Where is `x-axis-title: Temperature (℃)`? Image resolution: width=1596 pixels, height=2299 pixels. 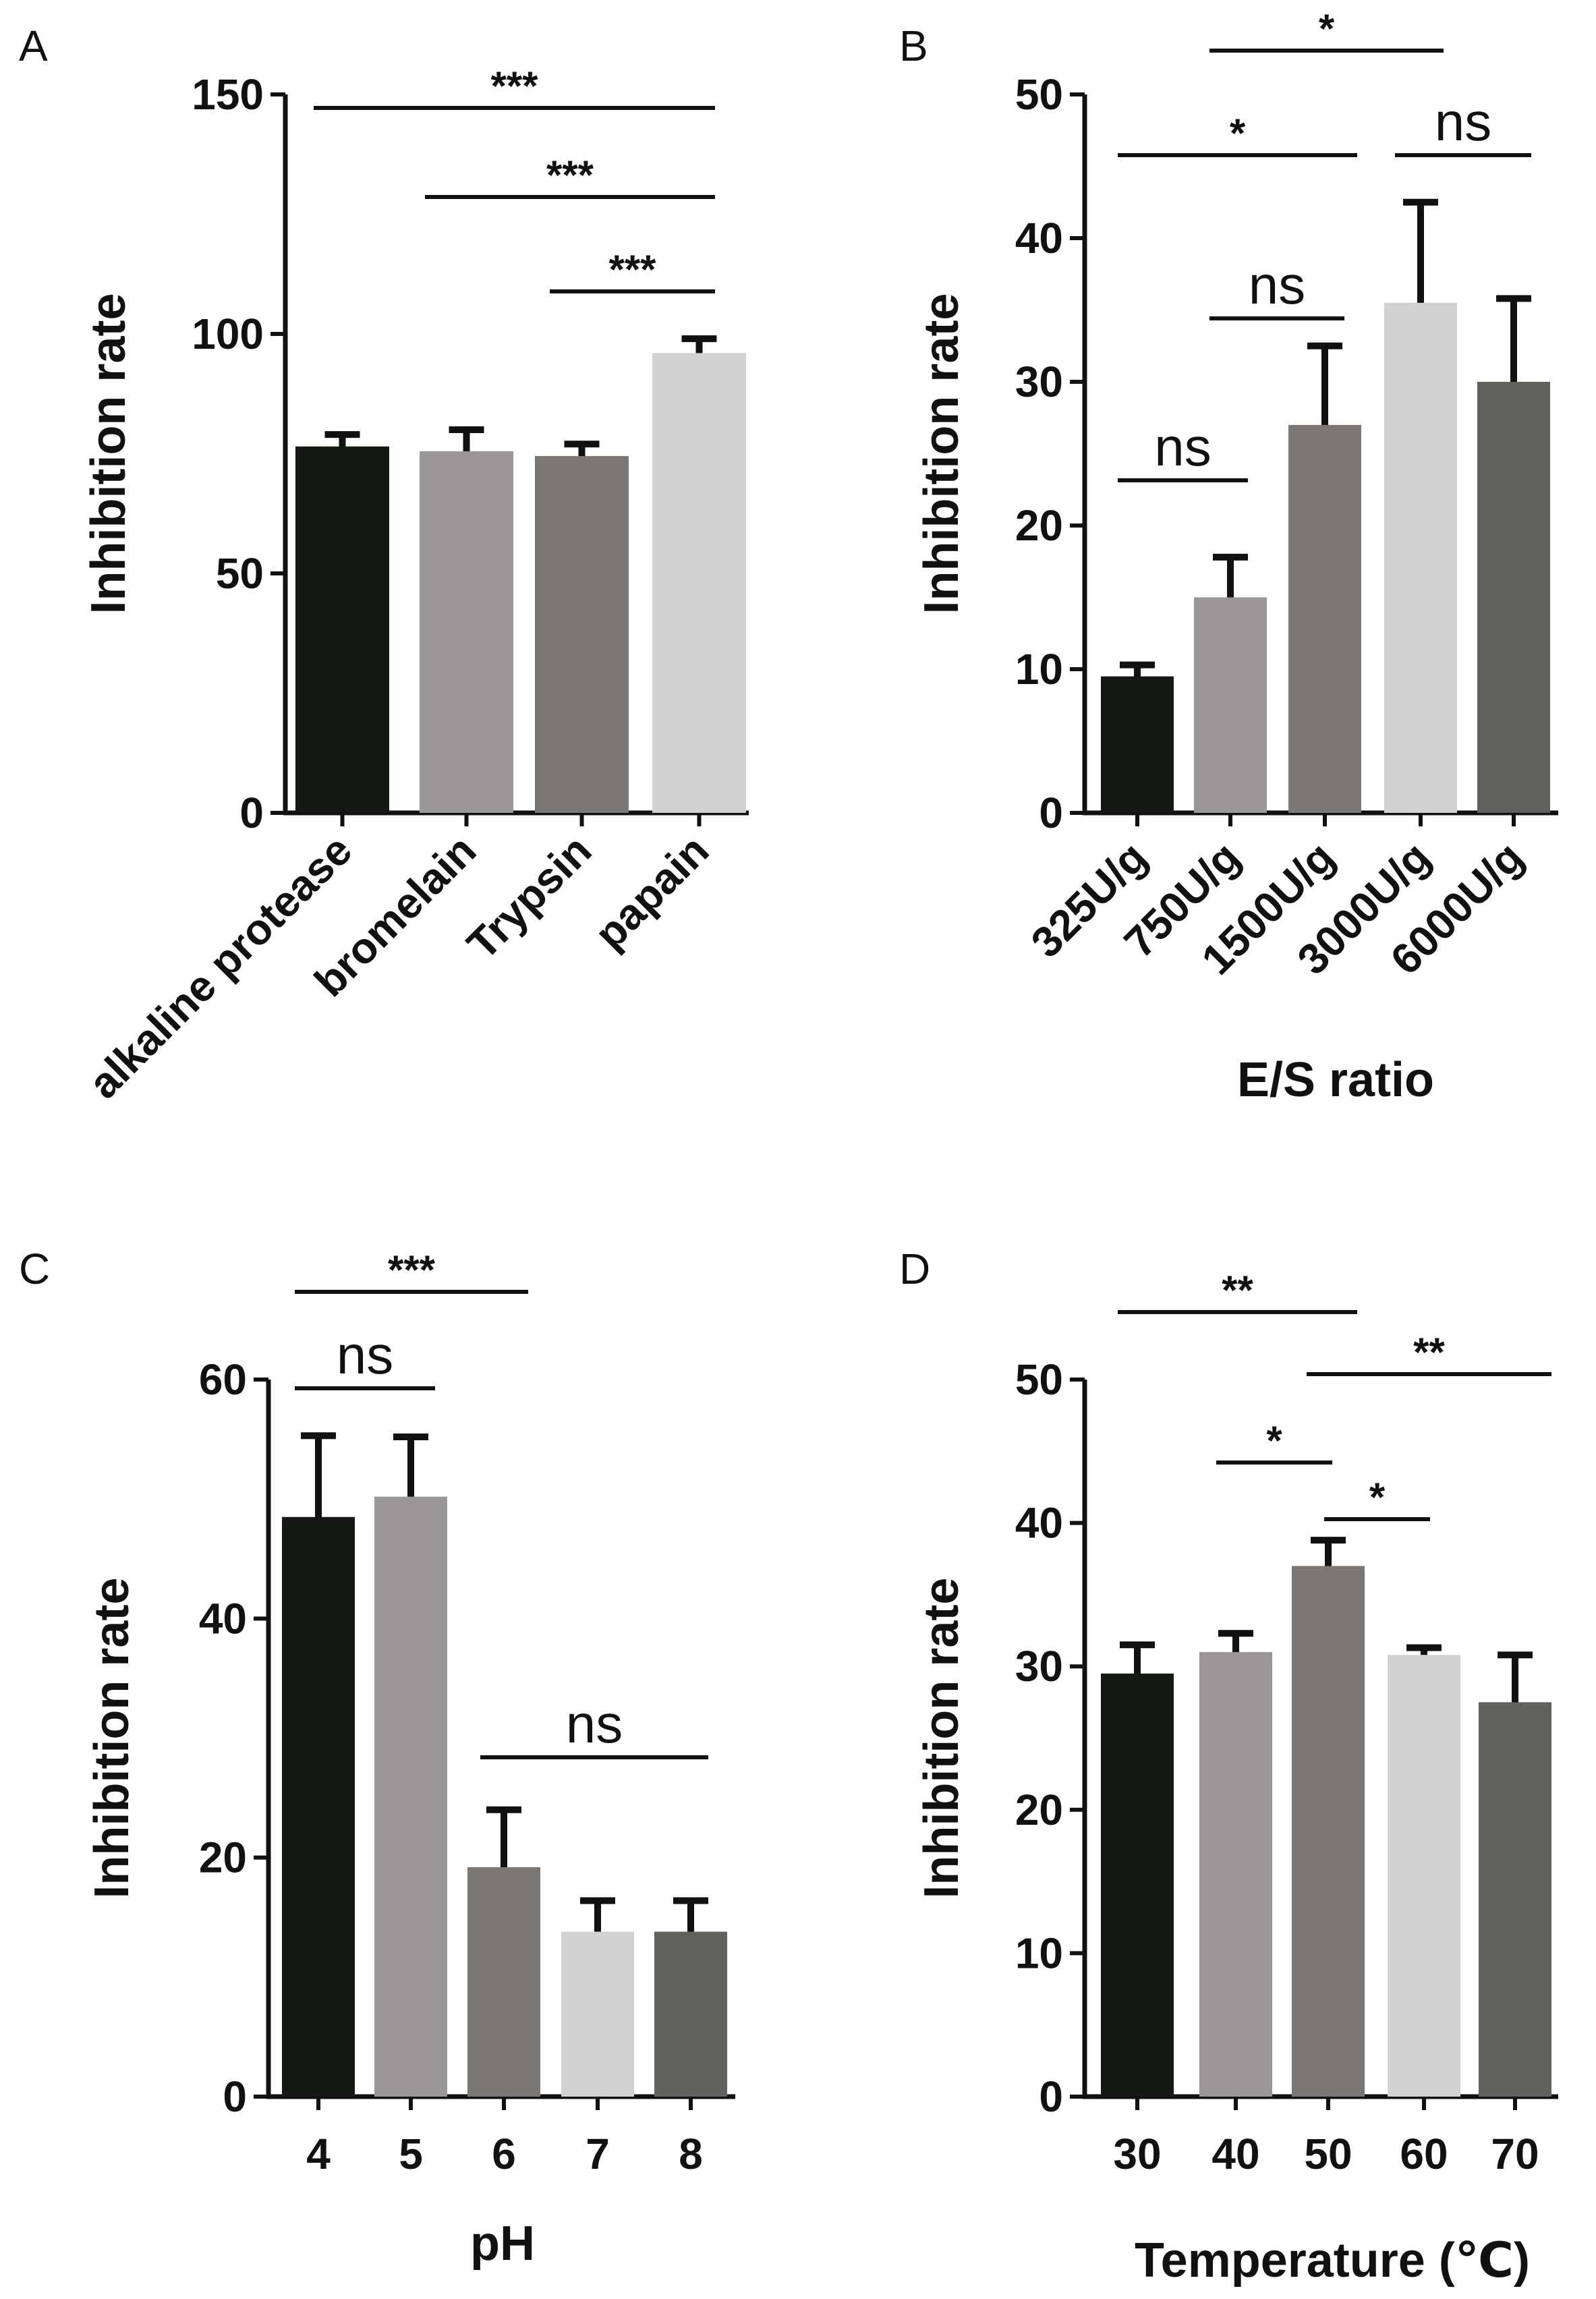 x-axis-title: Temperature (℃) is located at coordinates (1332, 2261).